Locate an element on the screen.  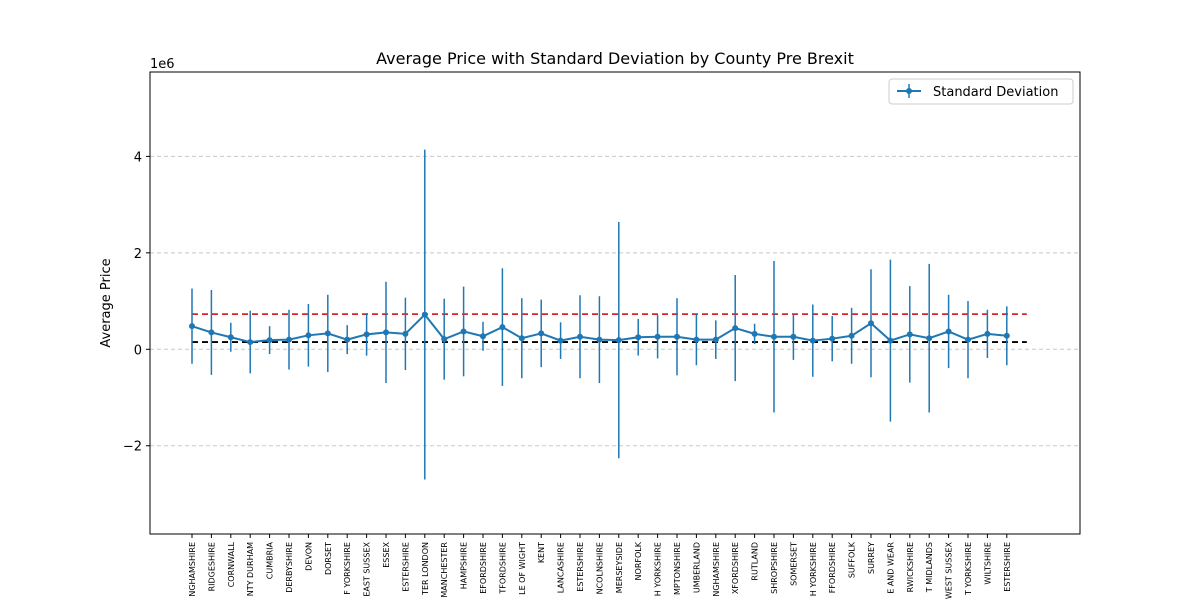
x-tick-label: EAST SUSSEX is located at coordinates (367, 568).